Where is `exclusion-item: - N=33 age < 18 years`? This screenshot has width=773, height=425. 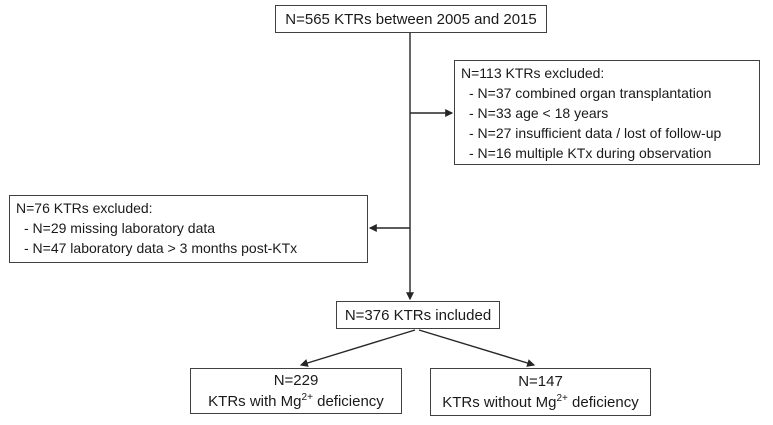
exclusion-item: - N=33 age < 18 years is located at coordinates (539, 113).